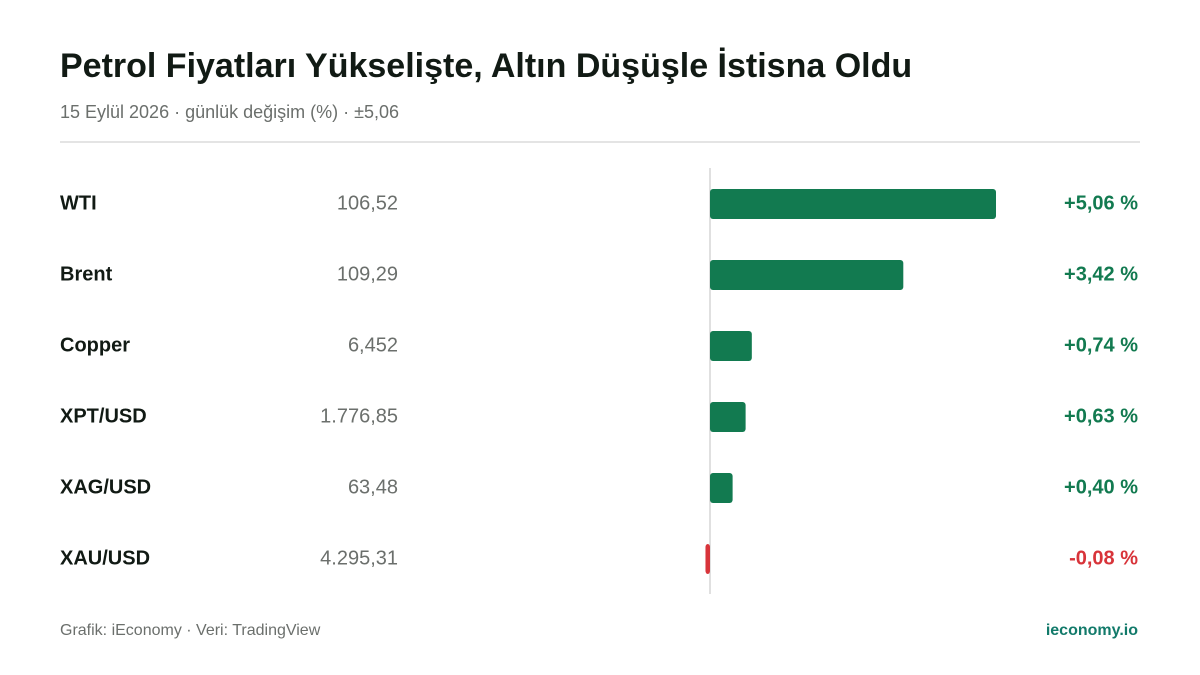  I want to click on value-label: +0,63 %, so click(1101, 416).